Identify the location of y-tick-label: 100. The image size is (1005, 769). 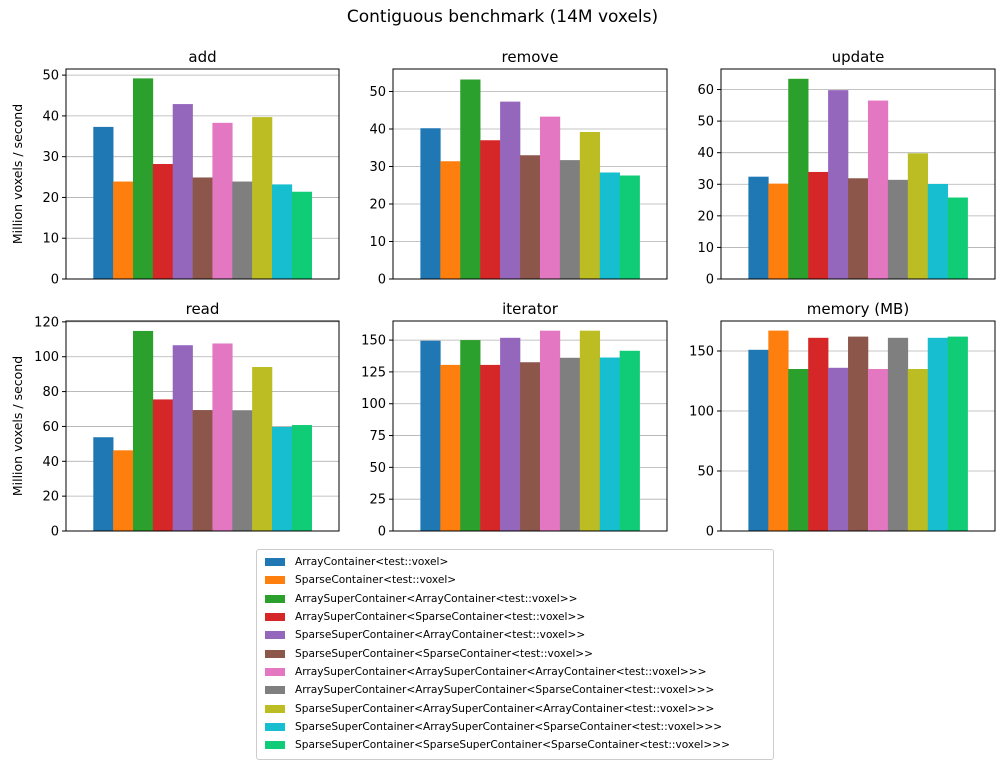
(46, 357).